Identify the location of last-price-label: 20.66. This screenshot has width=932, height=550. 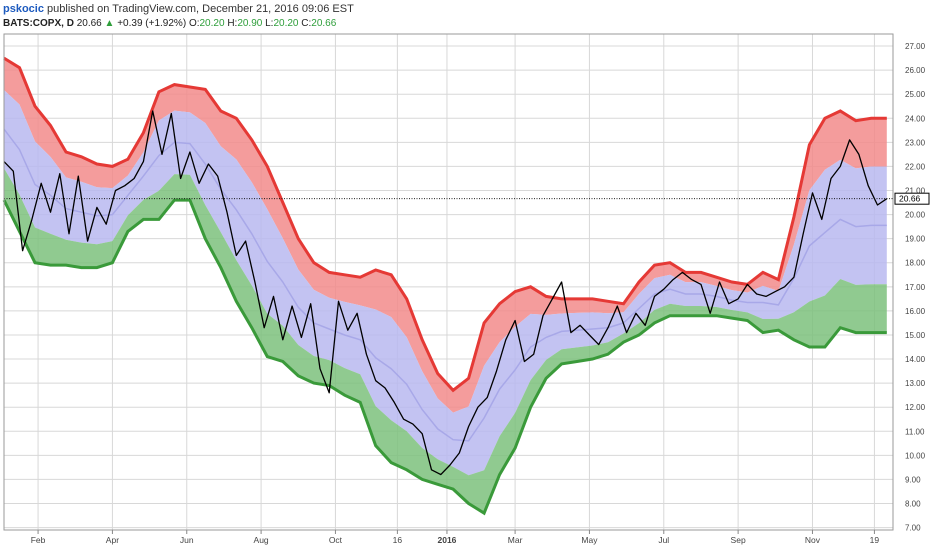
(910, 199).